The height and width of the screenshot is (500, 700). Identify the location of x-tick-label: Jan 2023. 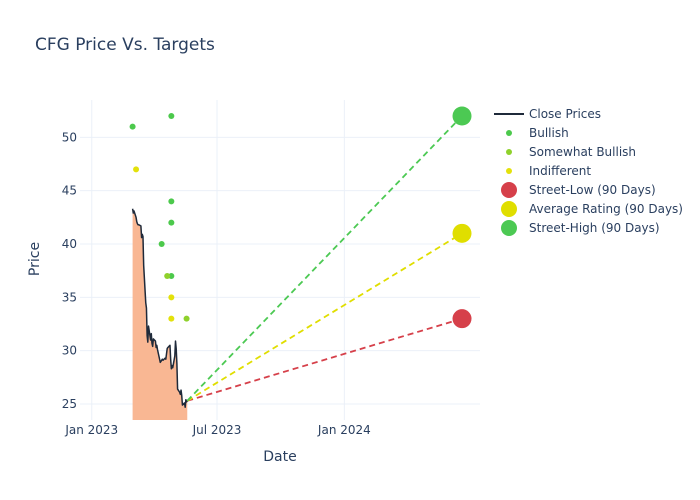
(91, 430).